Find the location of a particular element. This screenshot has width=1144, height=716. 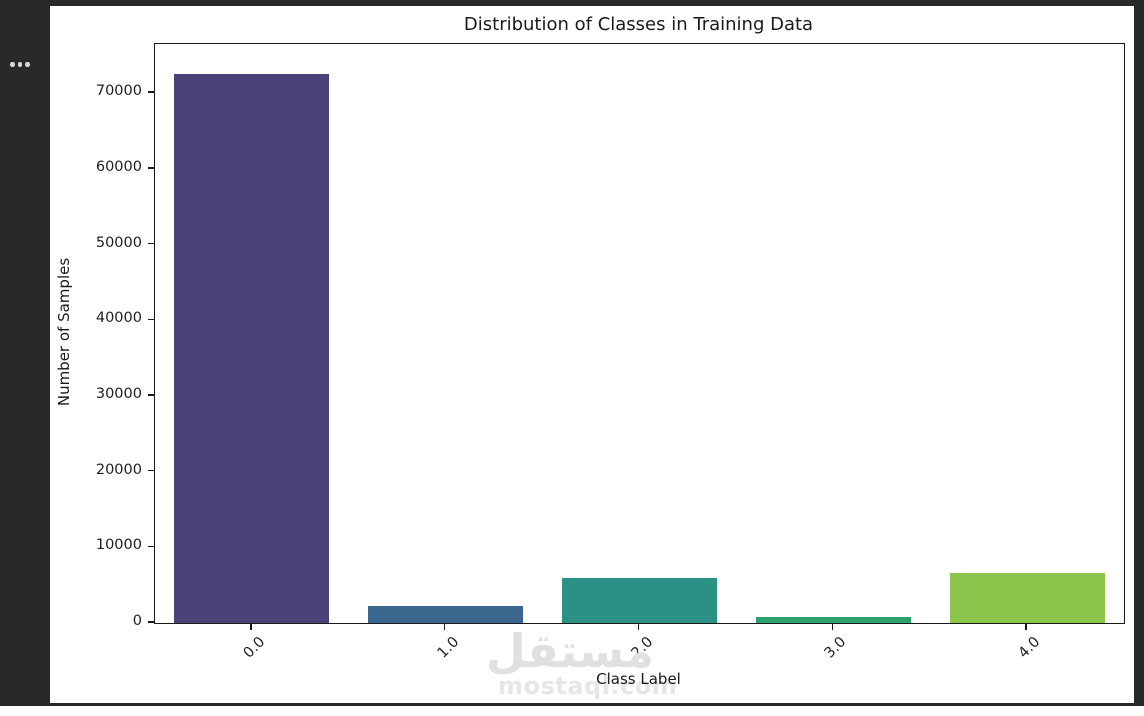

y-tick-label: 50000 is located at coordinates (118, 242).